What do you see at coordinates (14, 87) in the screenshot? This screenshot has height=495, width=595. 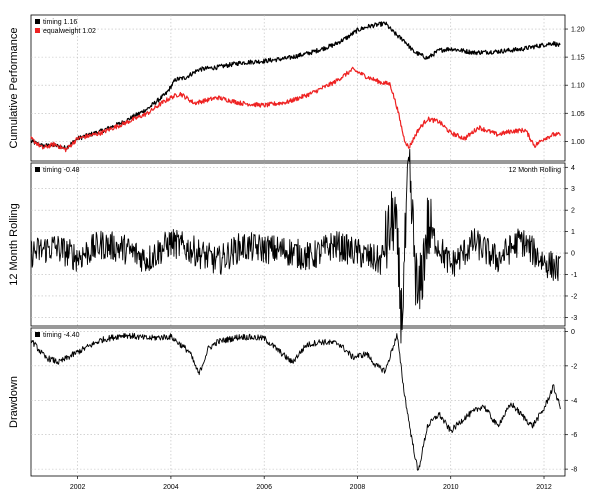 I see `y-axis-label: Cumulative Performance` at bounding box center [14, 87].